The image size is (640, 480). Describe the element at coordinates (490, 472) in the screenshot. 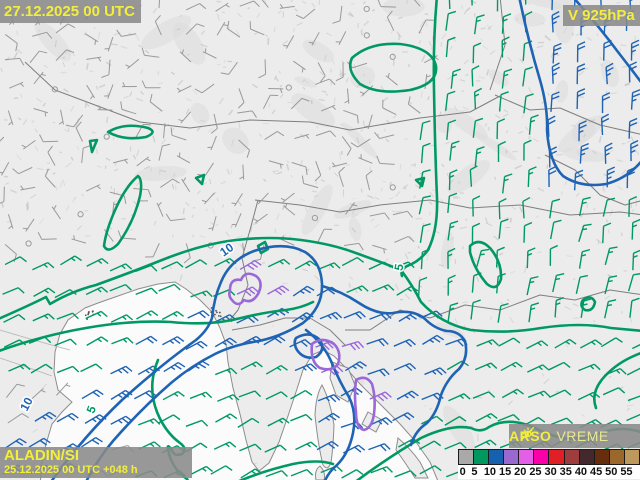

I see `legend-tick-label: 10` at that location.